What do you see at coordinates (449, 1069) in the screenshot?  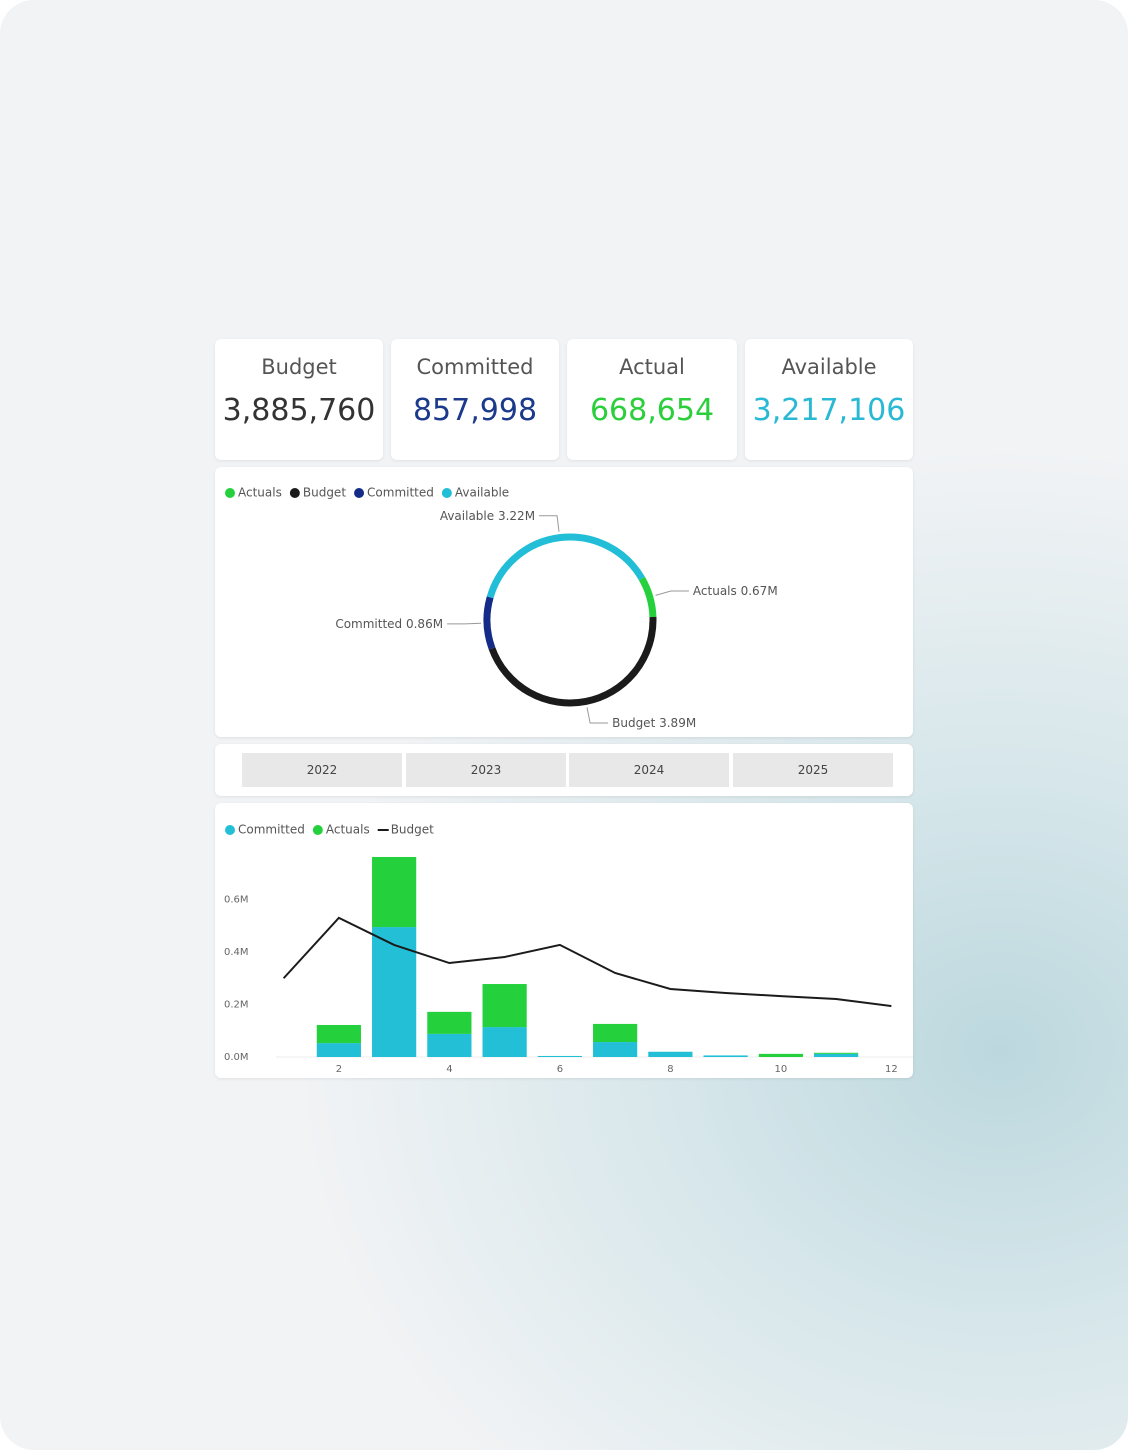 I see `x-tick-label: 4` at bounding box center [449, 1069].